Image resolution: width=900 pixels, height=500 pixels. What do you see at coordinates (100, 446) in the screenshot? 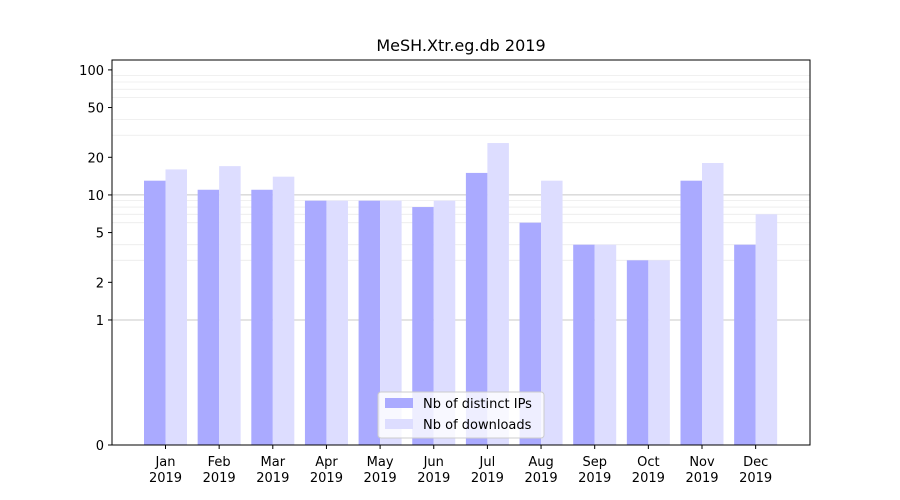
I see `y-tick-label: 0` at bounding box center [100, 446].